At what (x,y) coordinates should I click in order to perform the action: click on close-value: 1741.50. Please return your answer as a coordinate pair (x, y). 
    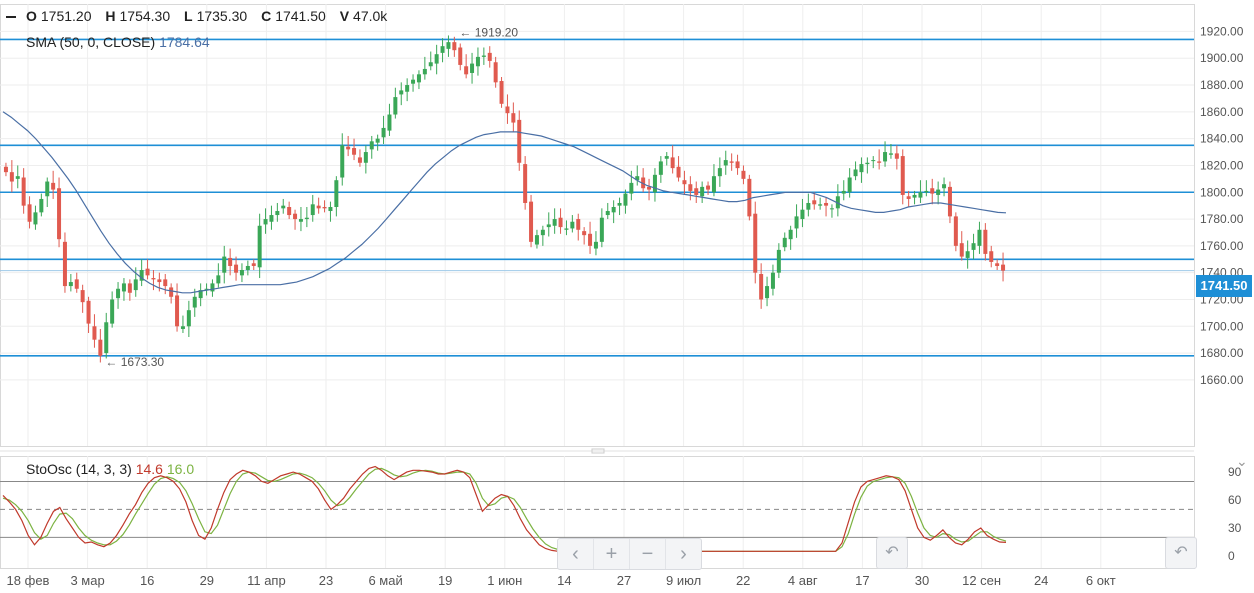
    Looking at the image, I should click on (300, 16).